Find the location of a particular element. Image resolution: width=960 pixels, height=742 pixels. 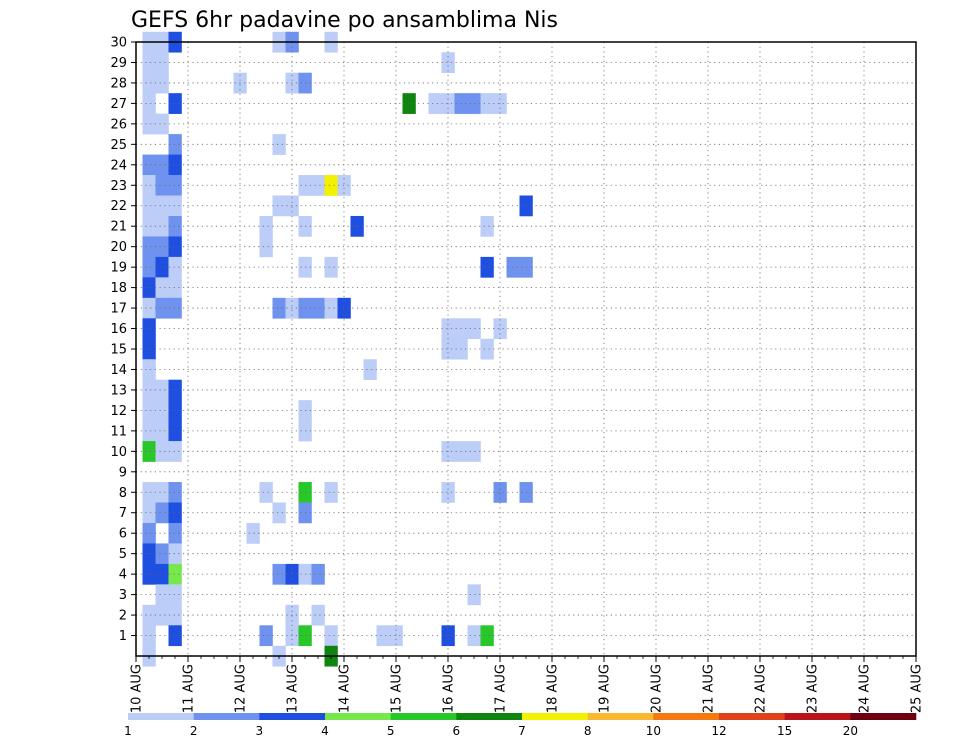

y-tick-label: 4 is located at coordinates (123, 575).